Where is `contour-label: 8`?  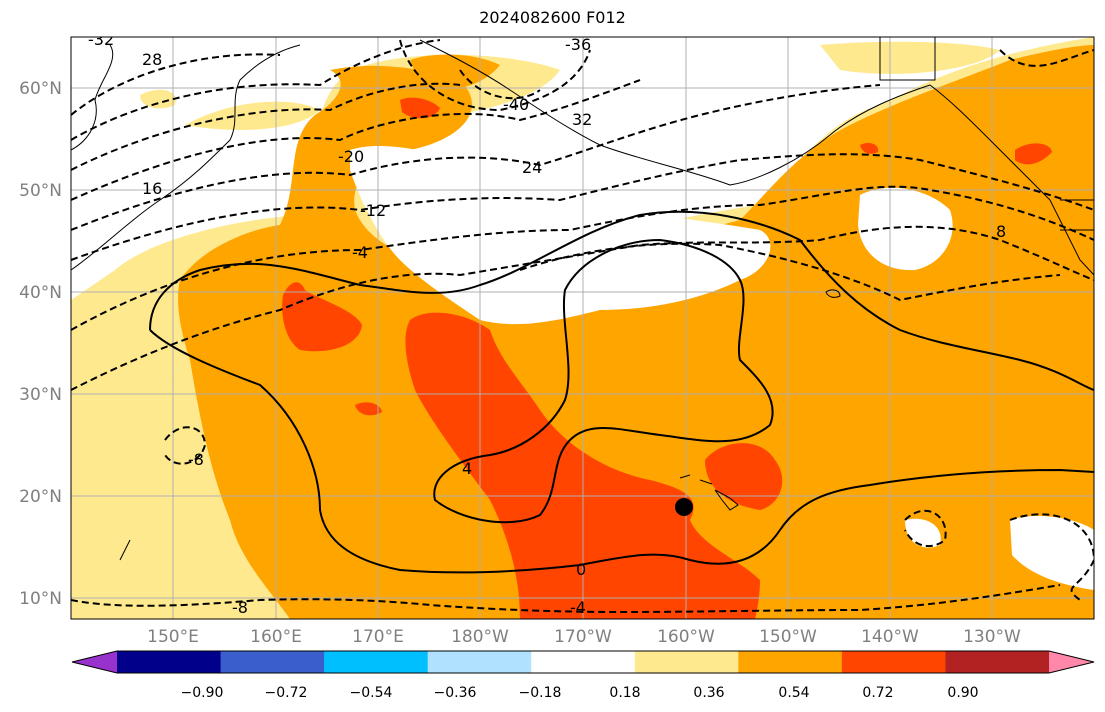
contour-label: 8 is located at coordinates (1001, 231).